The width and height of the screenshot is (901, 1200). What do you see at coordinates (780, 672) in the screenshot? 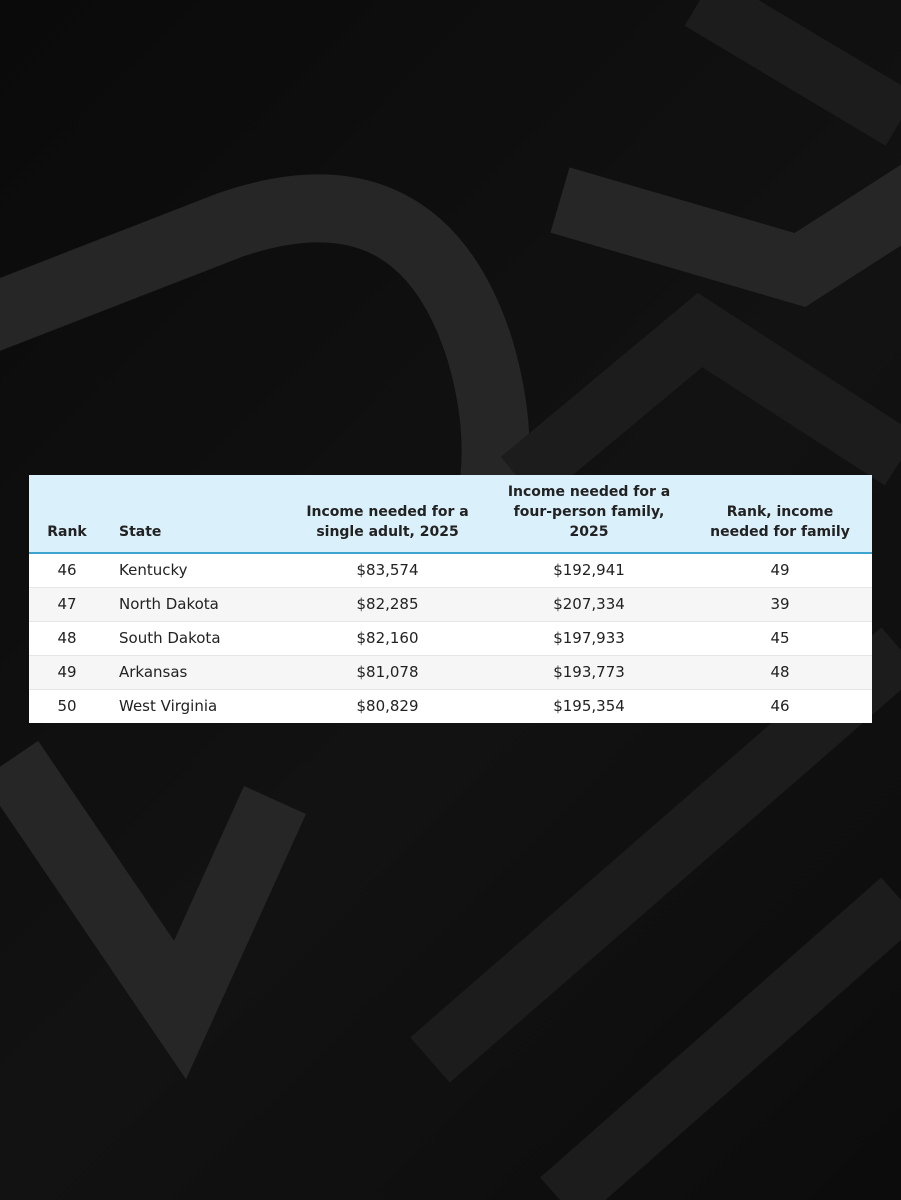
I see `cell-family-rank: 48` at bounding box center [780, 672].